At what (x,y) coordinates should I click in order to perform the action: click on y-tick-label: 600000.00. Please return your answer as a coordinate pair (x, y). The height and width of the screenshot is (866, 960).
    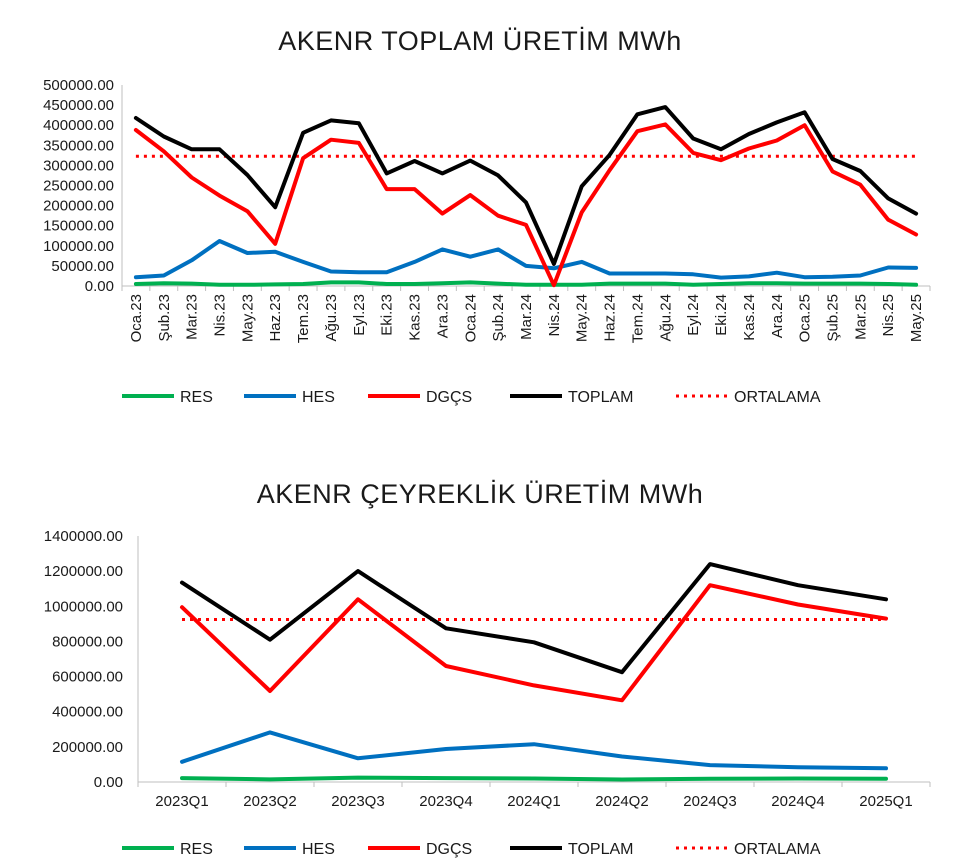
    Looking at the image, I should click on (87, 677).